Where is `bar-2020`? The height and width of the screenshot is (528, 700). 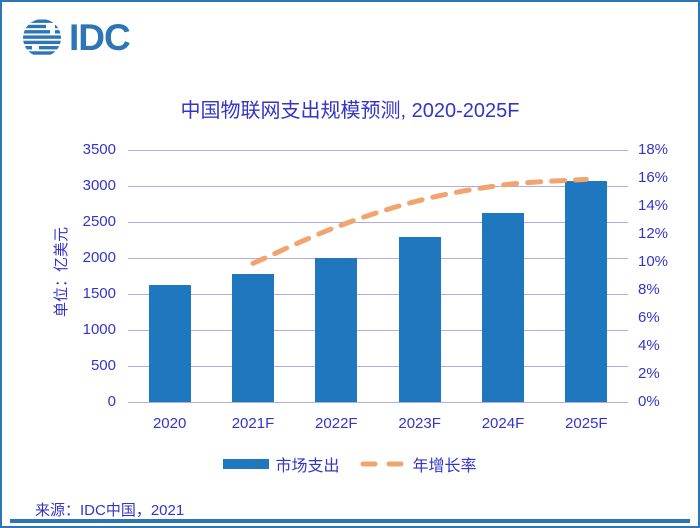 bar-2020 is located at coordinates (169, 343).